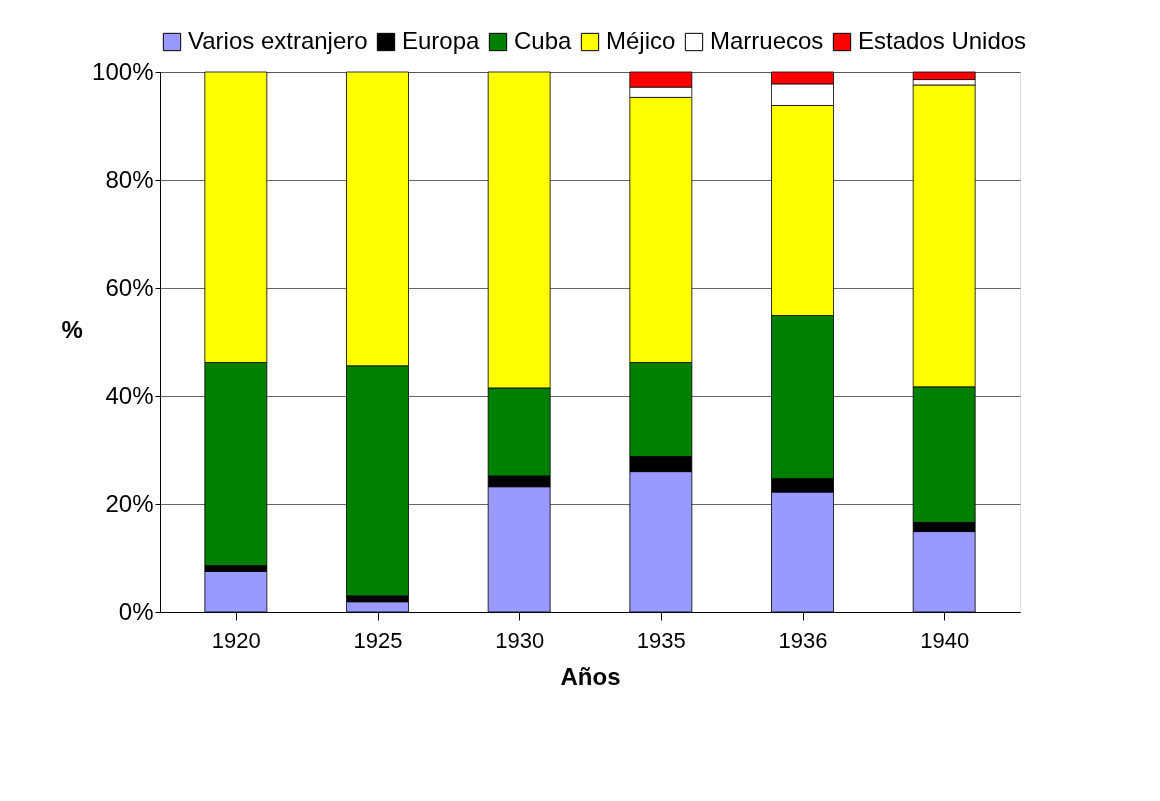 This screenshot has width=1160, height=801. I want to click on y-tick-label: 40%, so click(129, 395).